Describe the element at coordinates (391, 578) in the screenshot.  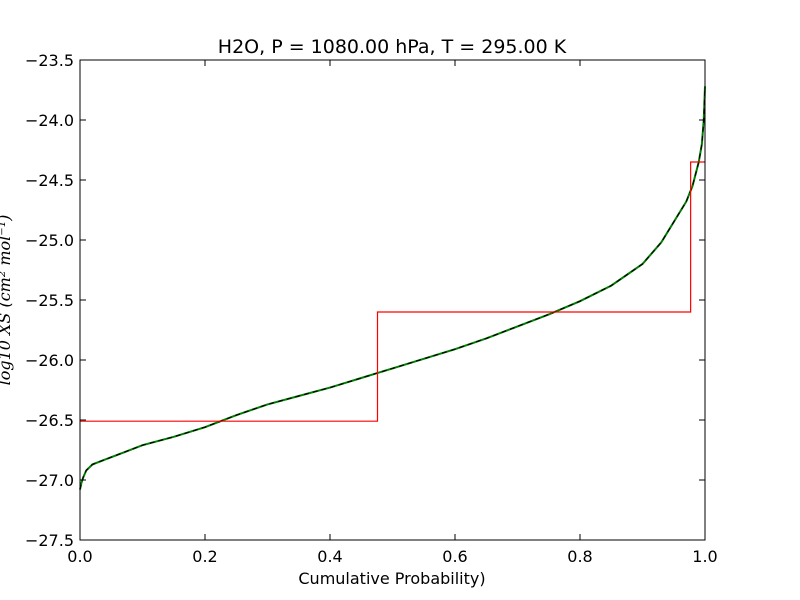
I see `x-axis-label: Cumulative Probability)` at that location.